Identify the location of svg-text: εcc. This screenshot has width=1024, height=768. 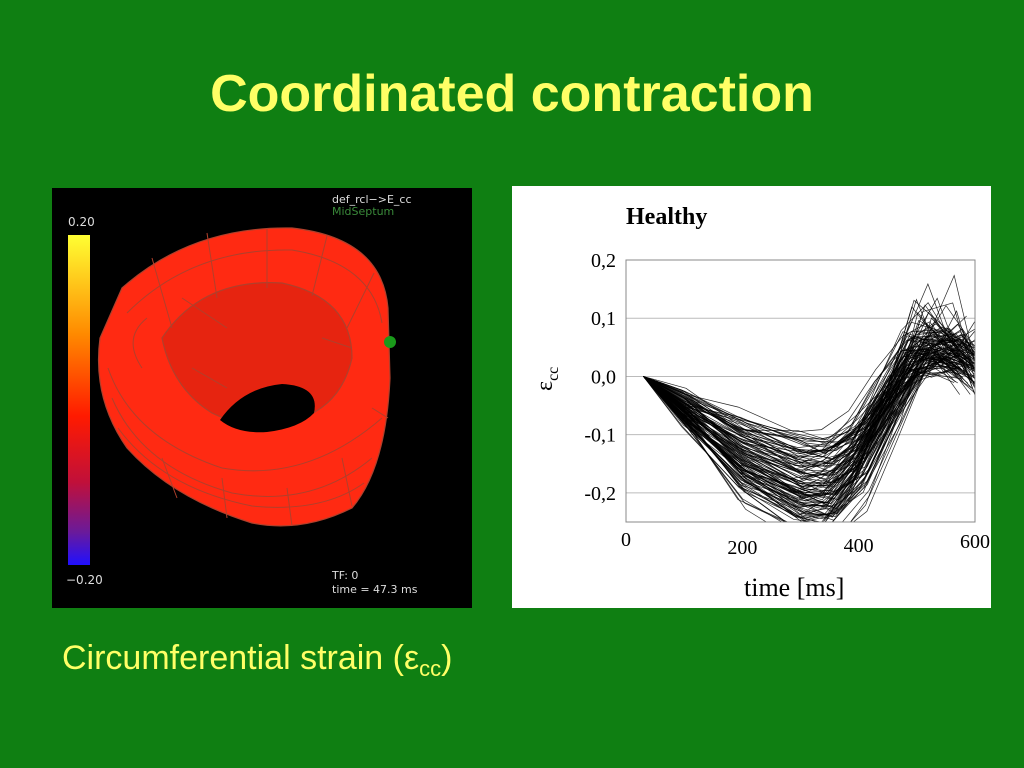
(547, 379).